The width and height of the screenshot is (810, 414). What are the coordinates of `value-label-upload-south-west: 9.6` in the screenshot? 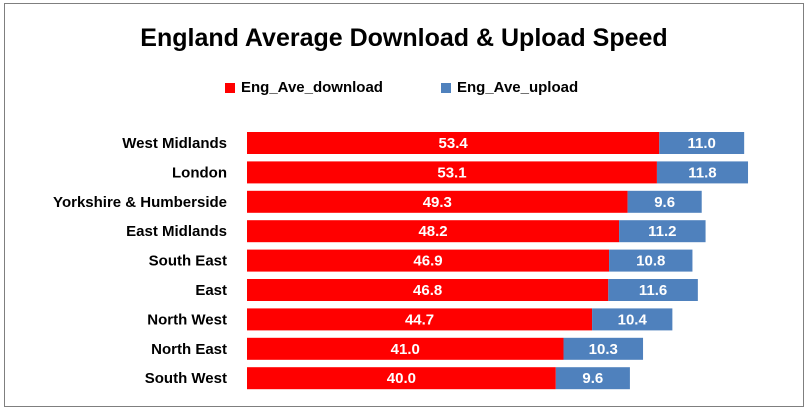 It's located at (592, 378).